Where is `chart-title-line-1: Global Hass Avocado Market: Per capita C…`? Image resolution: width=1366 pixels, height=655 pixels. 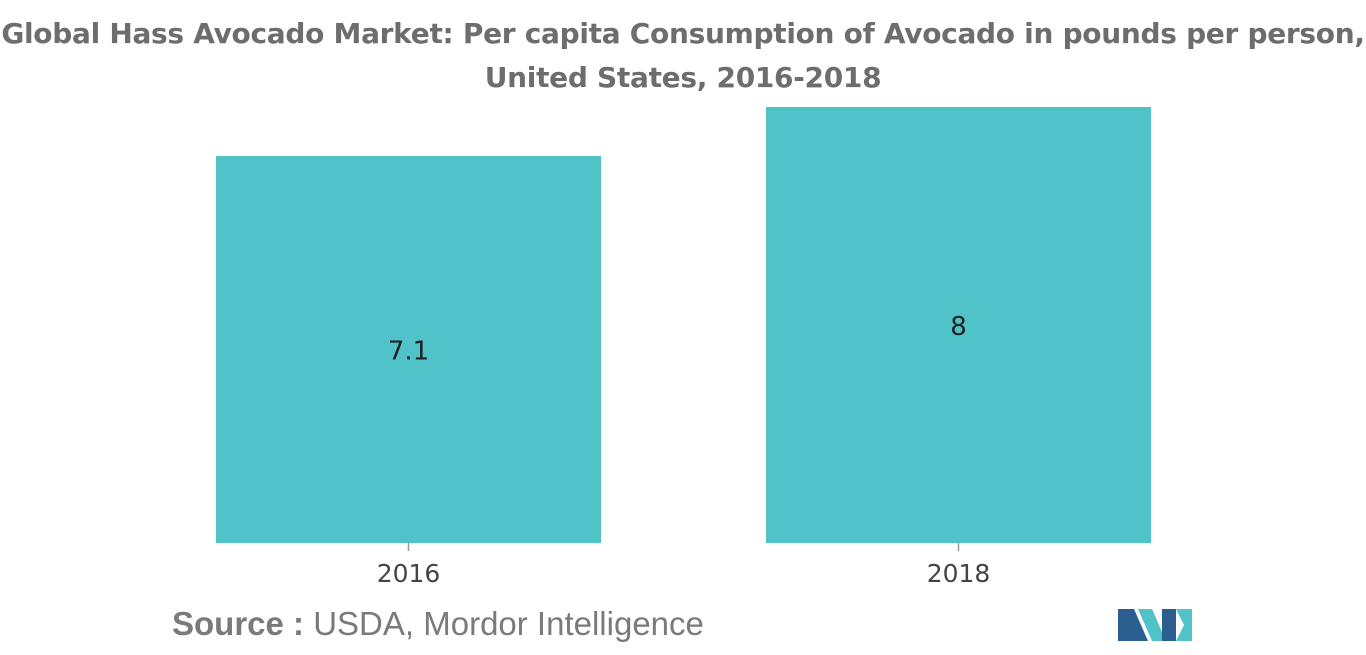
chart-title-line-1: Global Hass Avocado Market: Per capita C… is located at coordinates (683, 33).